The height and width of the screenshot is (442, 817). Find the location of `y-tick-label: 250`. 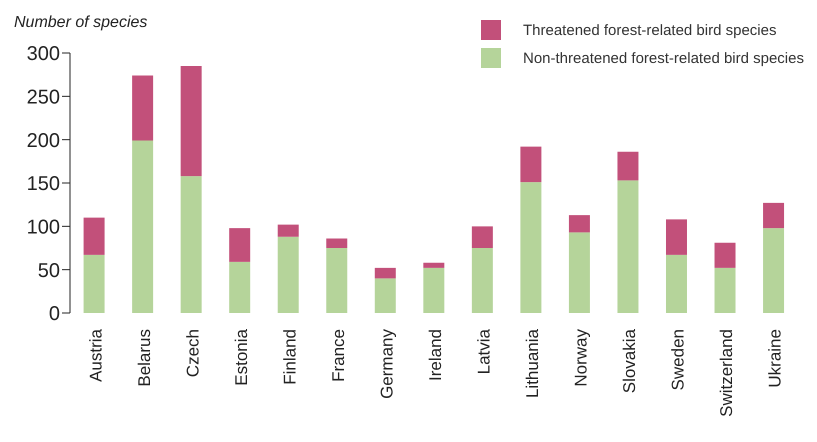

y-tick-label: 250 is located at coordinates (43, 97).